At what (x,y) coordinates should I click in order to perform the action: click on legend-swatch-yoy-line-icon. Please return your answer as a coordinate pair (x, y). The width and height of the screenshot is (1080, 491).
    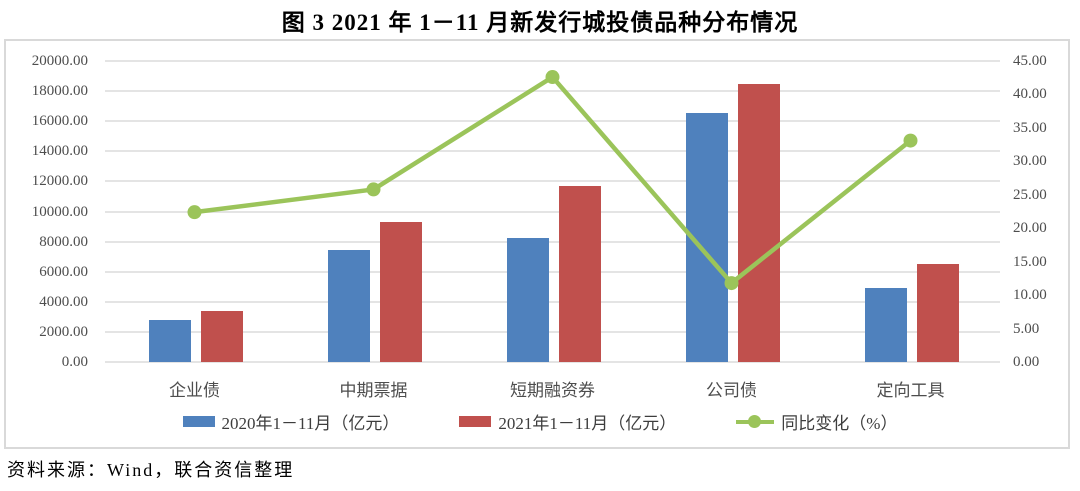
    Looking at the image, I should click on (755, 421).